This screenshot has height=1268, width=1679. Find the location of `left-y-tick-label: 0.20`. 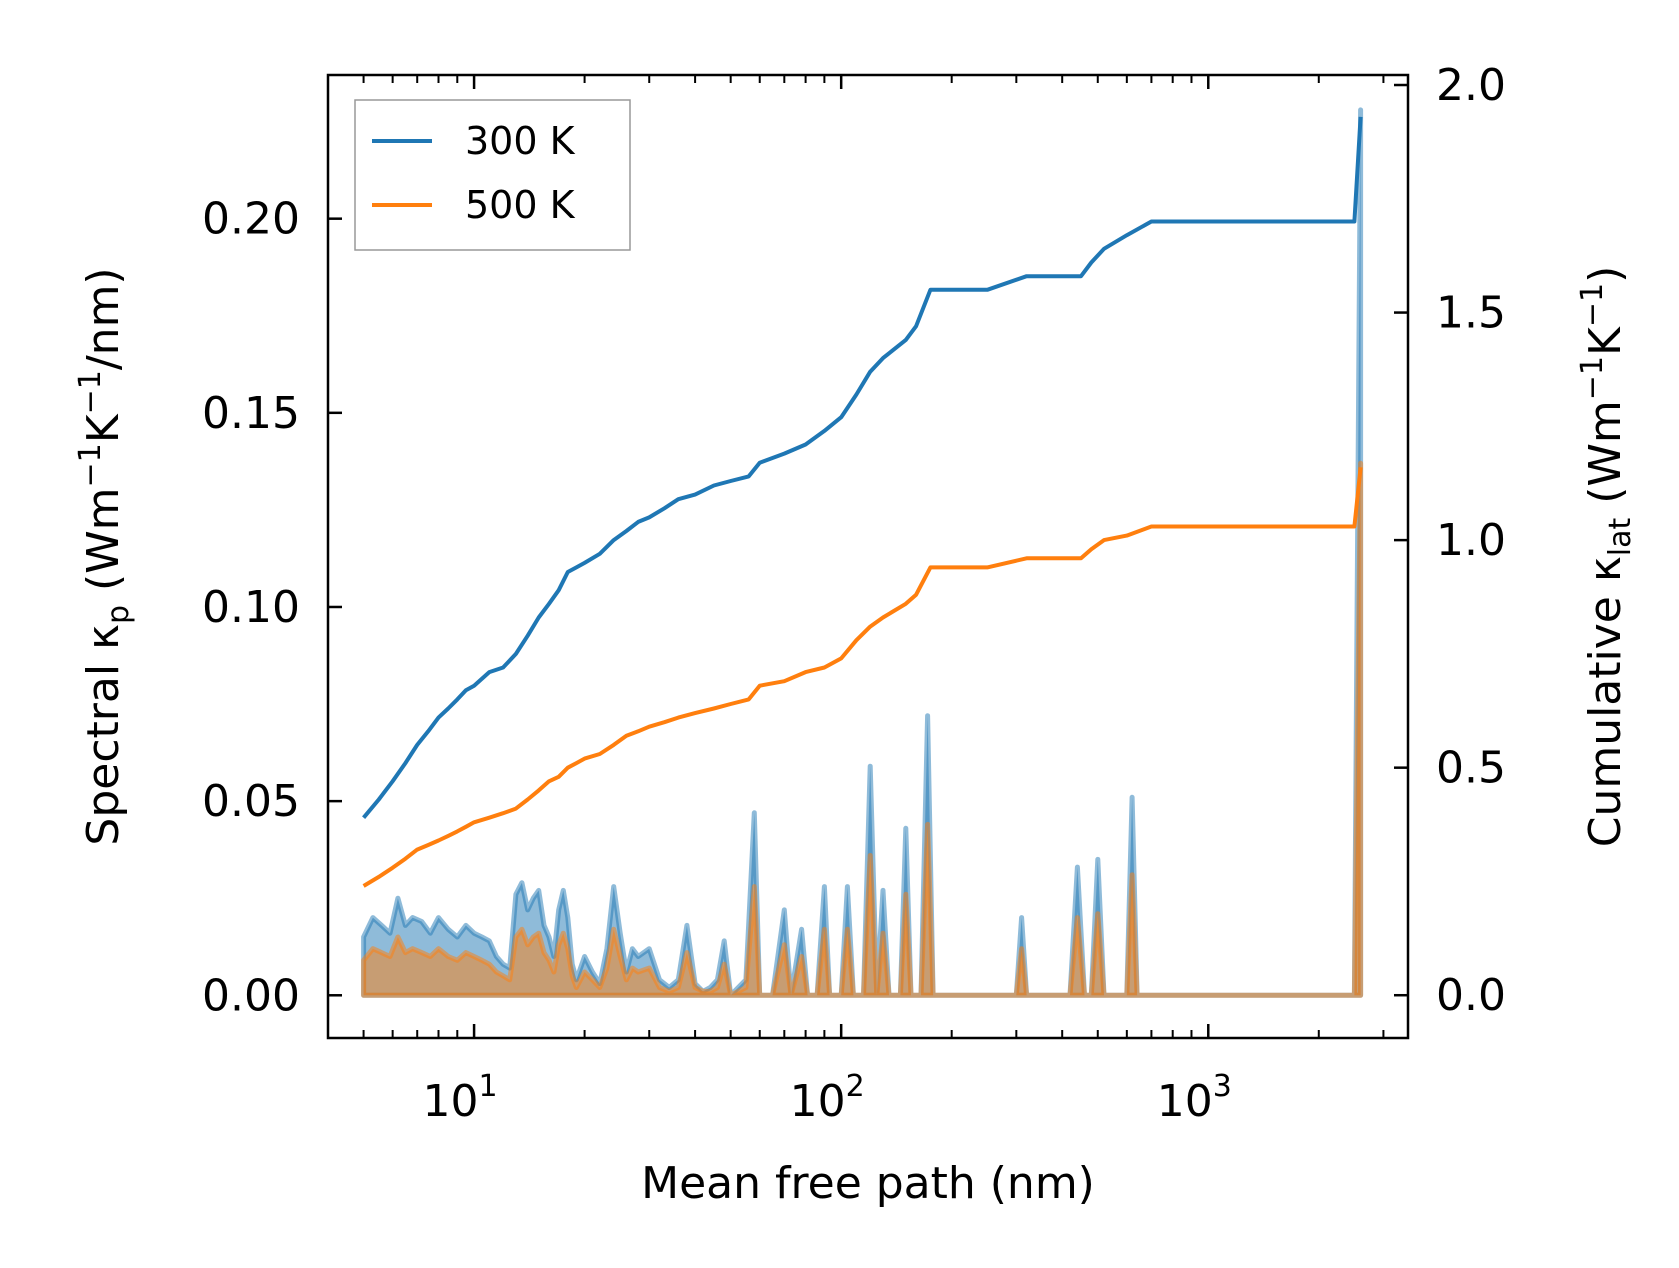

left-y-tick-label: 0.20 is located at coordinates (251, 219).